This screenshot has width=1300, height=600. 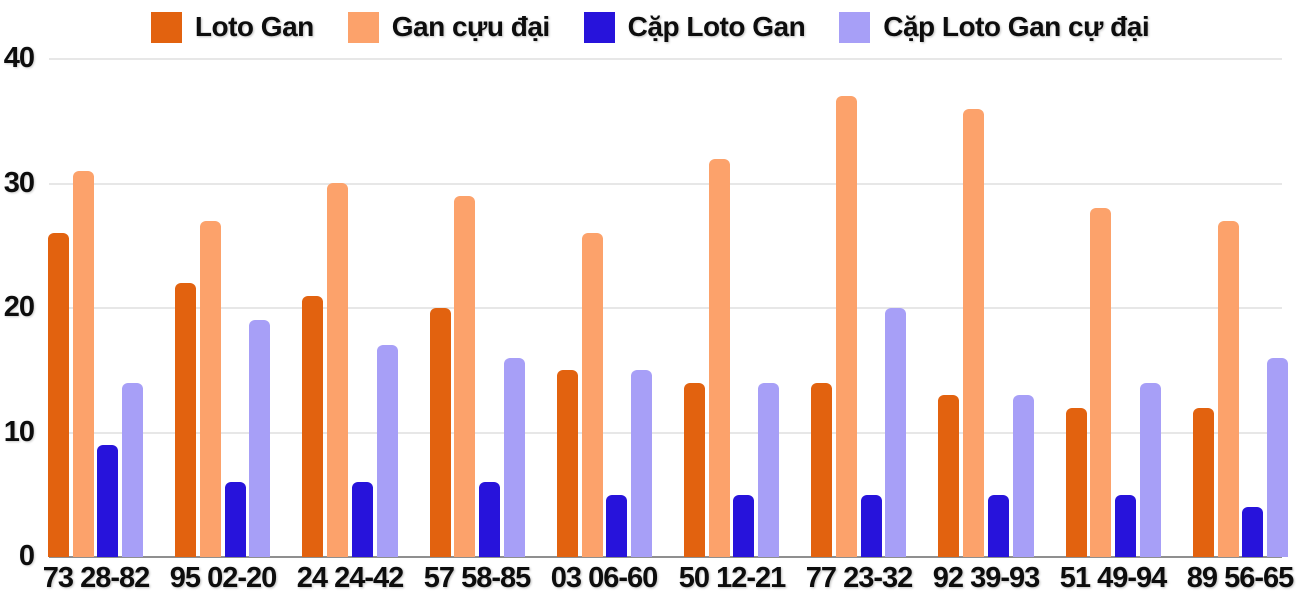 What do you see at coordinates (477, 578) in the screenshot?
I see `x-tick-label: 57 58-85` at bounding box center [477, 578].